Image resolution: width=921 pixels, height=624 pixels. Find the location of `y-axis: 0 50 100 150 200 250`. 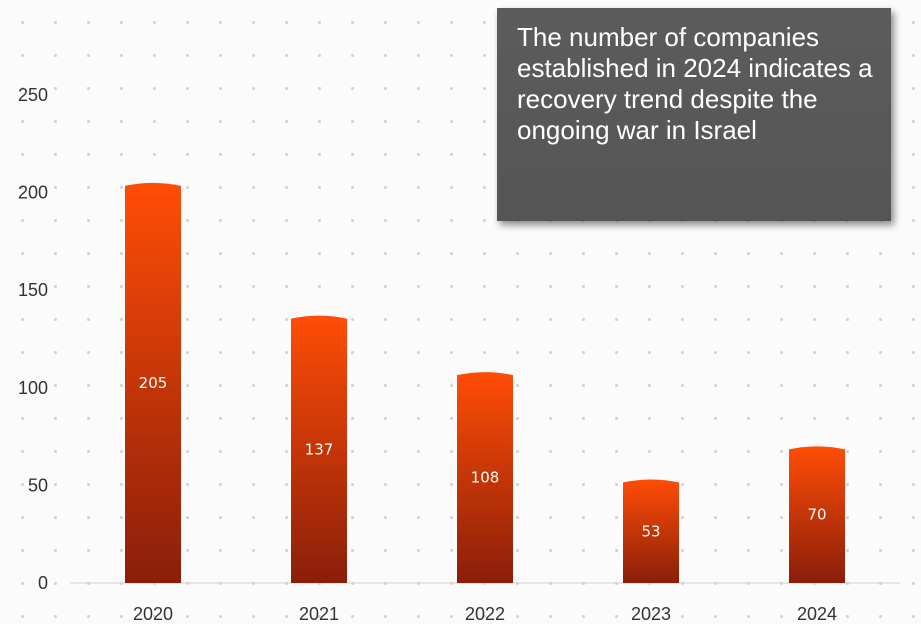

y-axis: 0 50 100 150 200 250 is located at coordinates (33, 339).